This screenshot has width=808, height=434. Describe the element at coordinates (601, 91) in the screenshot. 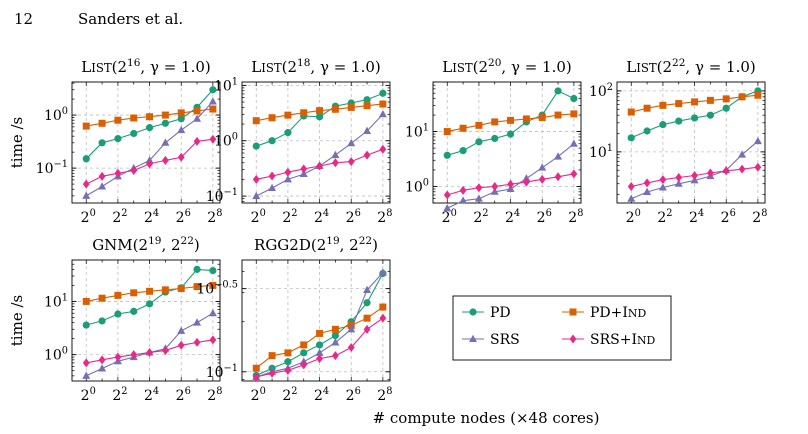

I see `y-tick-label: 102` at that location.